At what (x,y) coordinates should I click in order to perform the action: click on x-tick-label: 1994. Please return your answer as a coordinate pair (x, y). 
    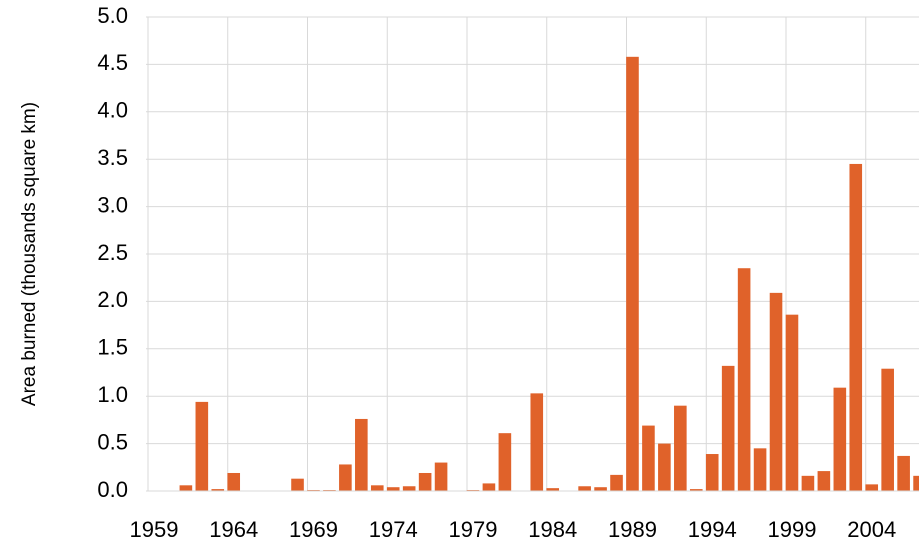
    Looking at the image, I should click on (712, 529).